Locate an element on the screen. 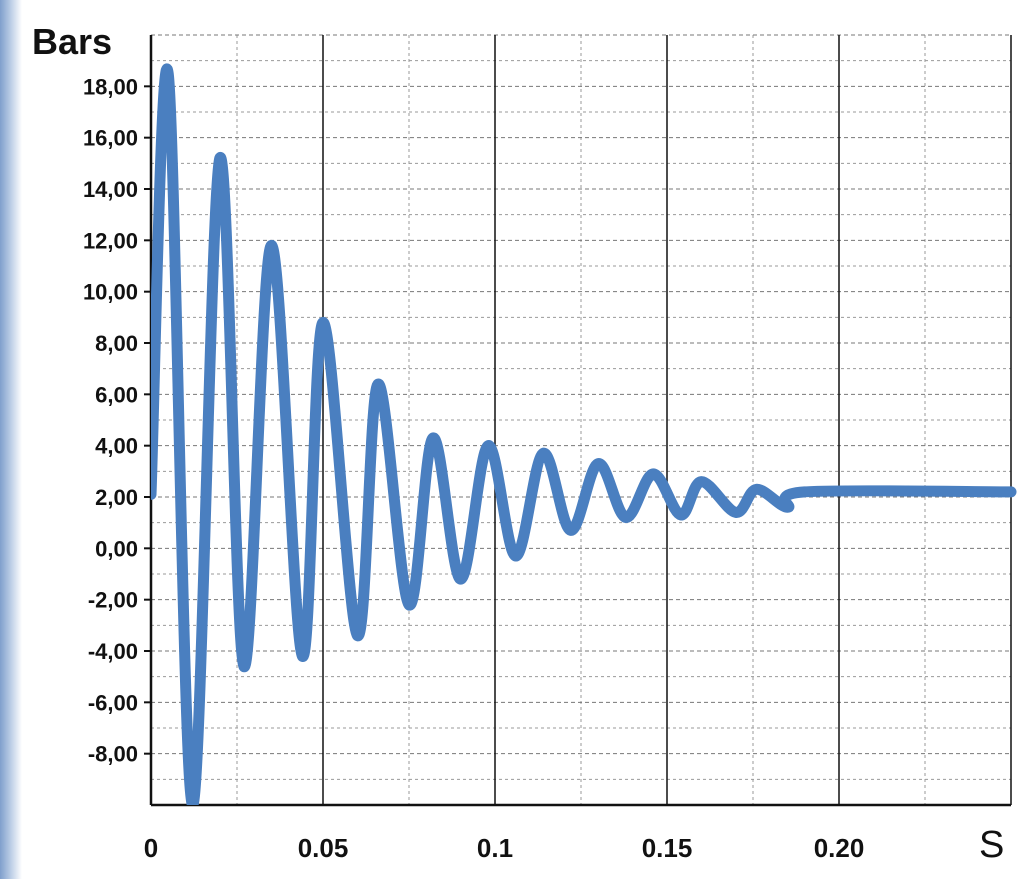 The height and width of the screenshot is (879, 1035). y-tick-label: 12,00 is located at coordinates (110, 240).